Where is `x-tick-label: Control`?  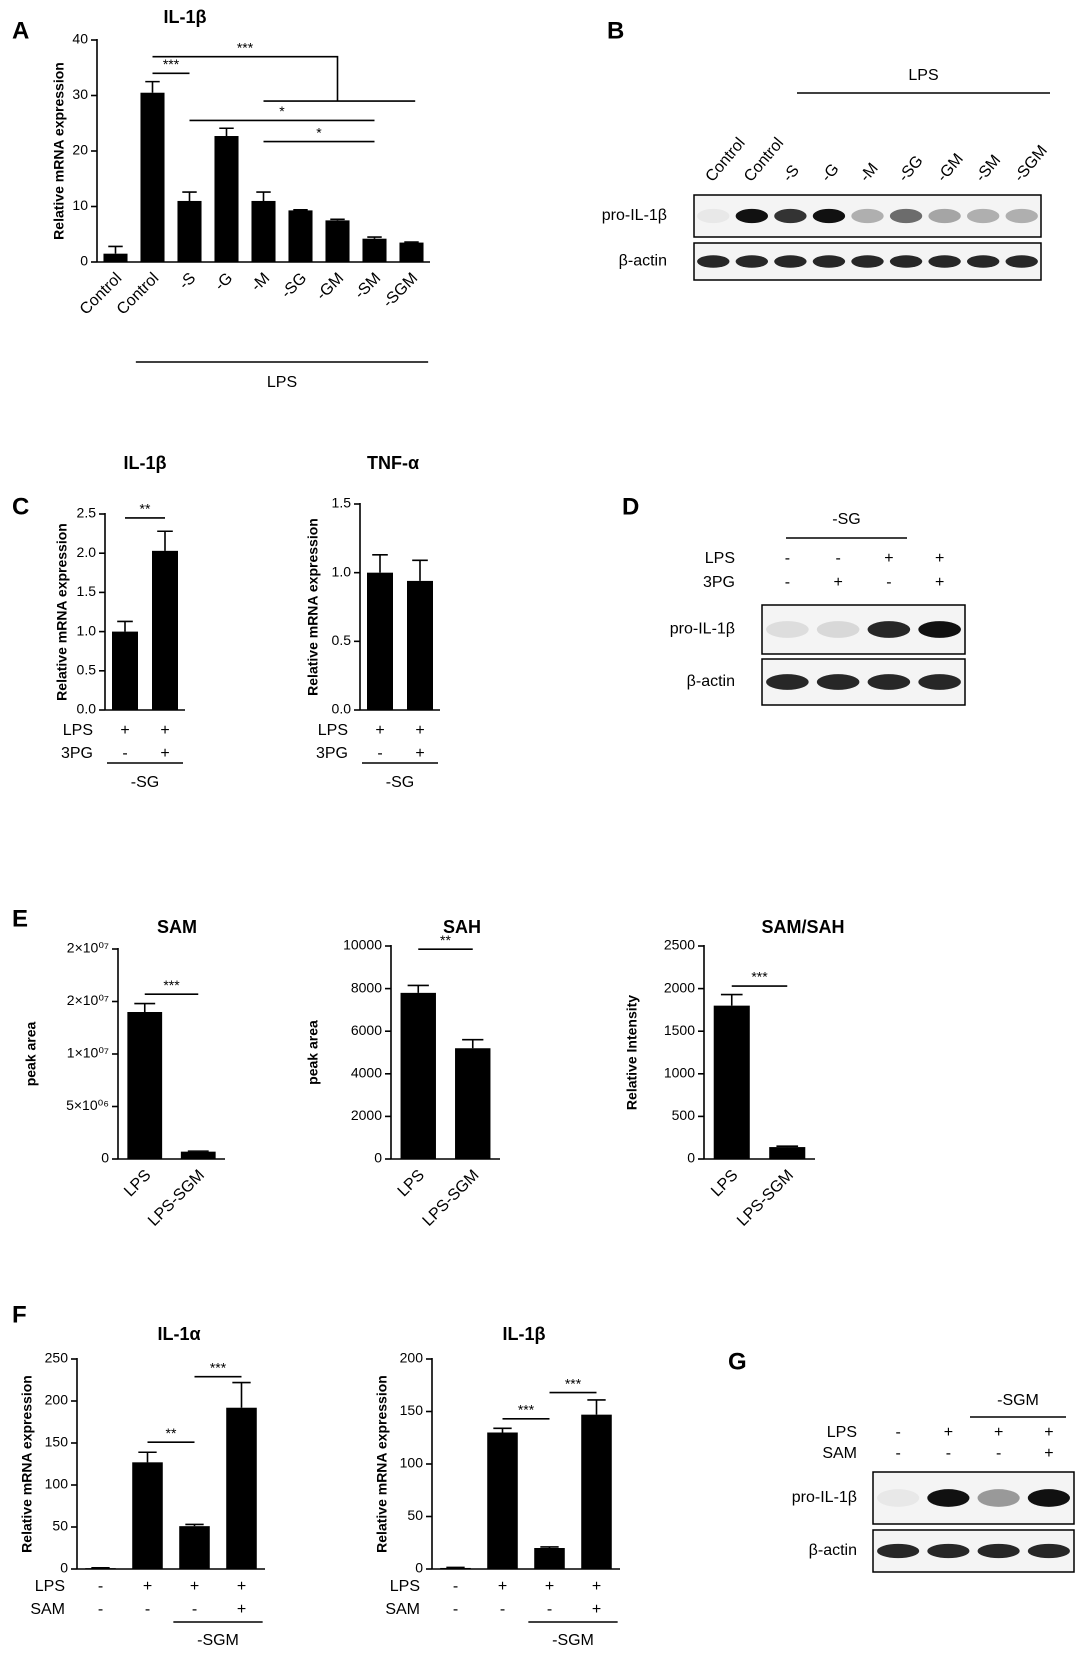
x-tick-label: Control is located at coordinates (138, 294).